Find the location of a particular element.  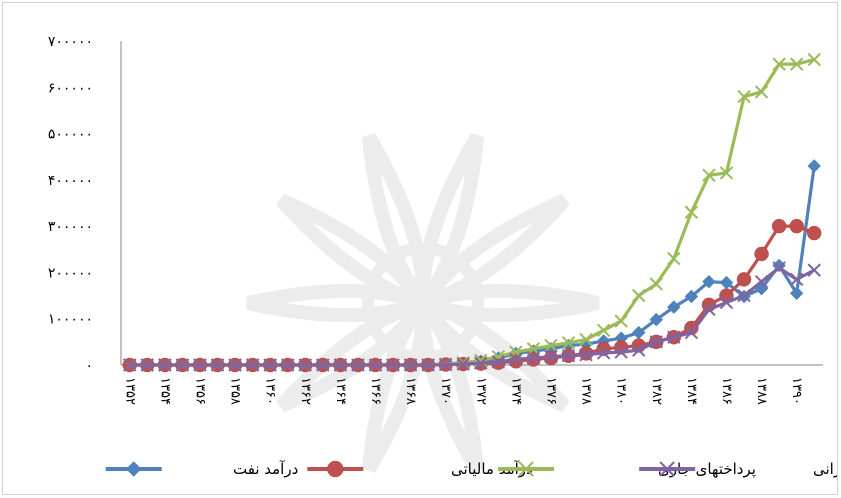

x-tick-label: ۱۳۸۸ is located at coordinates (761, 391).